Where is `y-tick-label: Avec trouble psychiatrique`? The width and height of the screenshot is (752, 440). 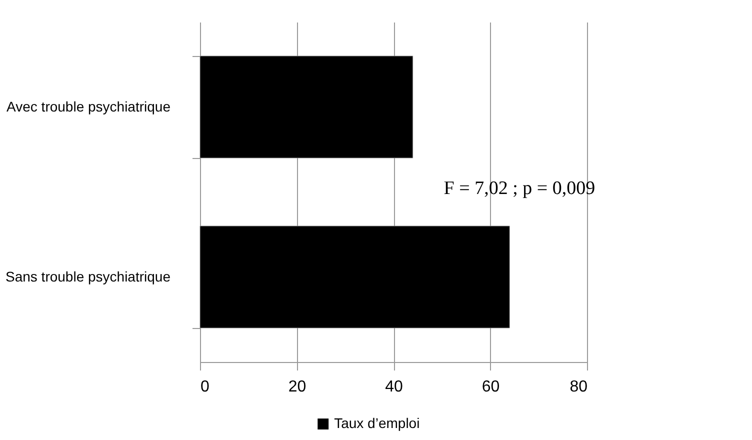
y-tick-label: Avec trouble psychiatrique is located at coordinates (88, 106).